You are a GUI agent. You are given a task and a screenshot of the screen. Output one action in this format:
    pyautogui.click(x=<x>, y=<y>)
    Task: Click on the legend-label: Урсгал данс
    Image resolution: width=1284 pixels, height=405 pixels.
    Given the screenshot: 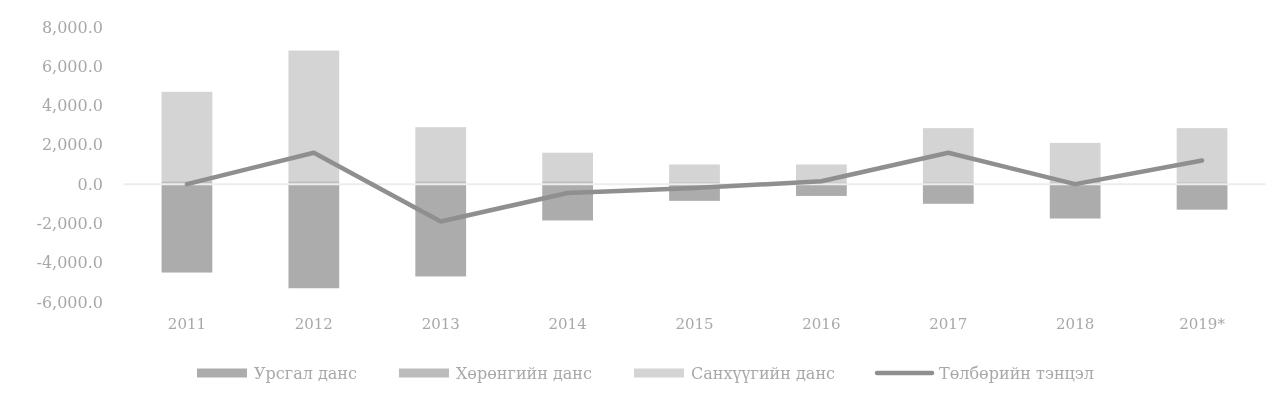 What is the action you would take?
    pyautogui.click(x=305, y=373)
    